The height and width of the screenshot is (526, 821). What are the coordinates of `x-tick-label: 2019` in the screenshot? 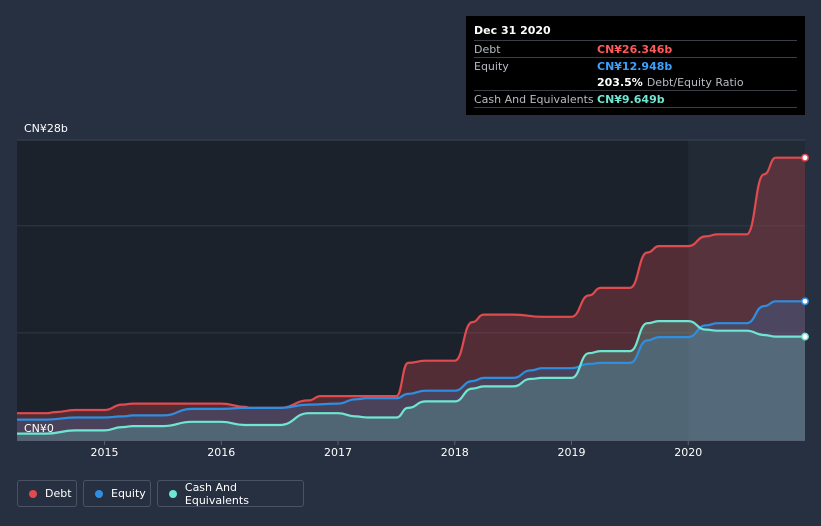 It's located at (572, 452).